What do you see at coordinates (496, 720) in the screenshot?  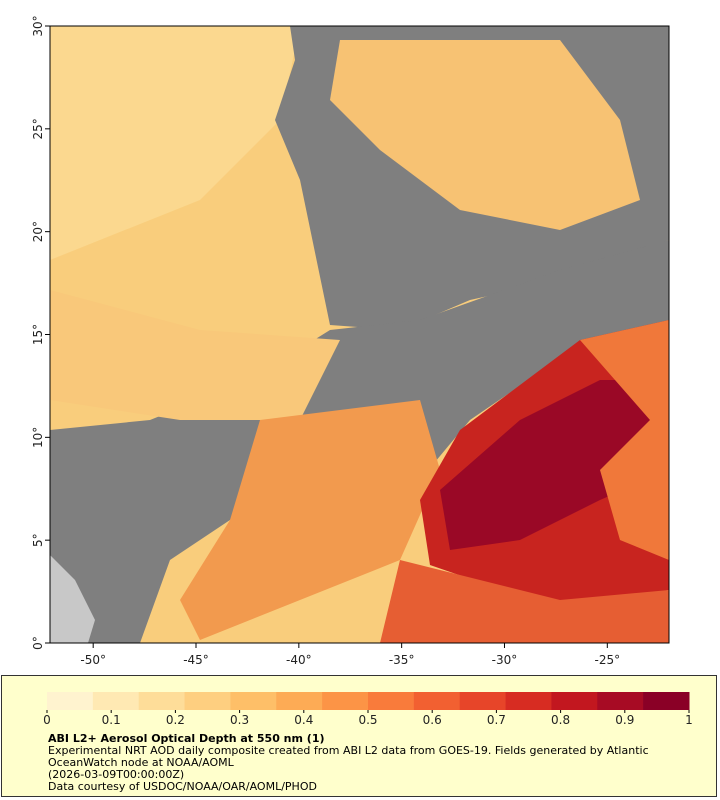 I see `colorbar-tick-label: 0.7` at bounding box center [496, 720].